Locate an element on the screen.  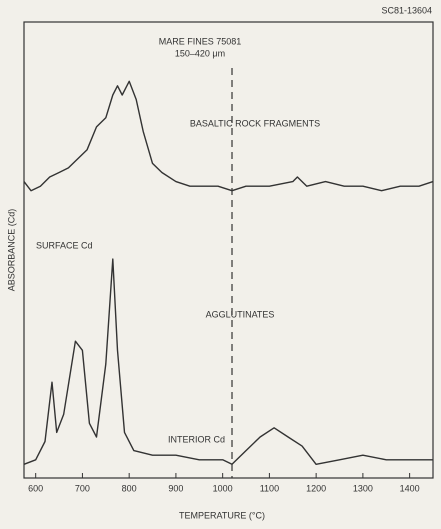
x-tick-label: 700 is located at coordinates (82, 488).